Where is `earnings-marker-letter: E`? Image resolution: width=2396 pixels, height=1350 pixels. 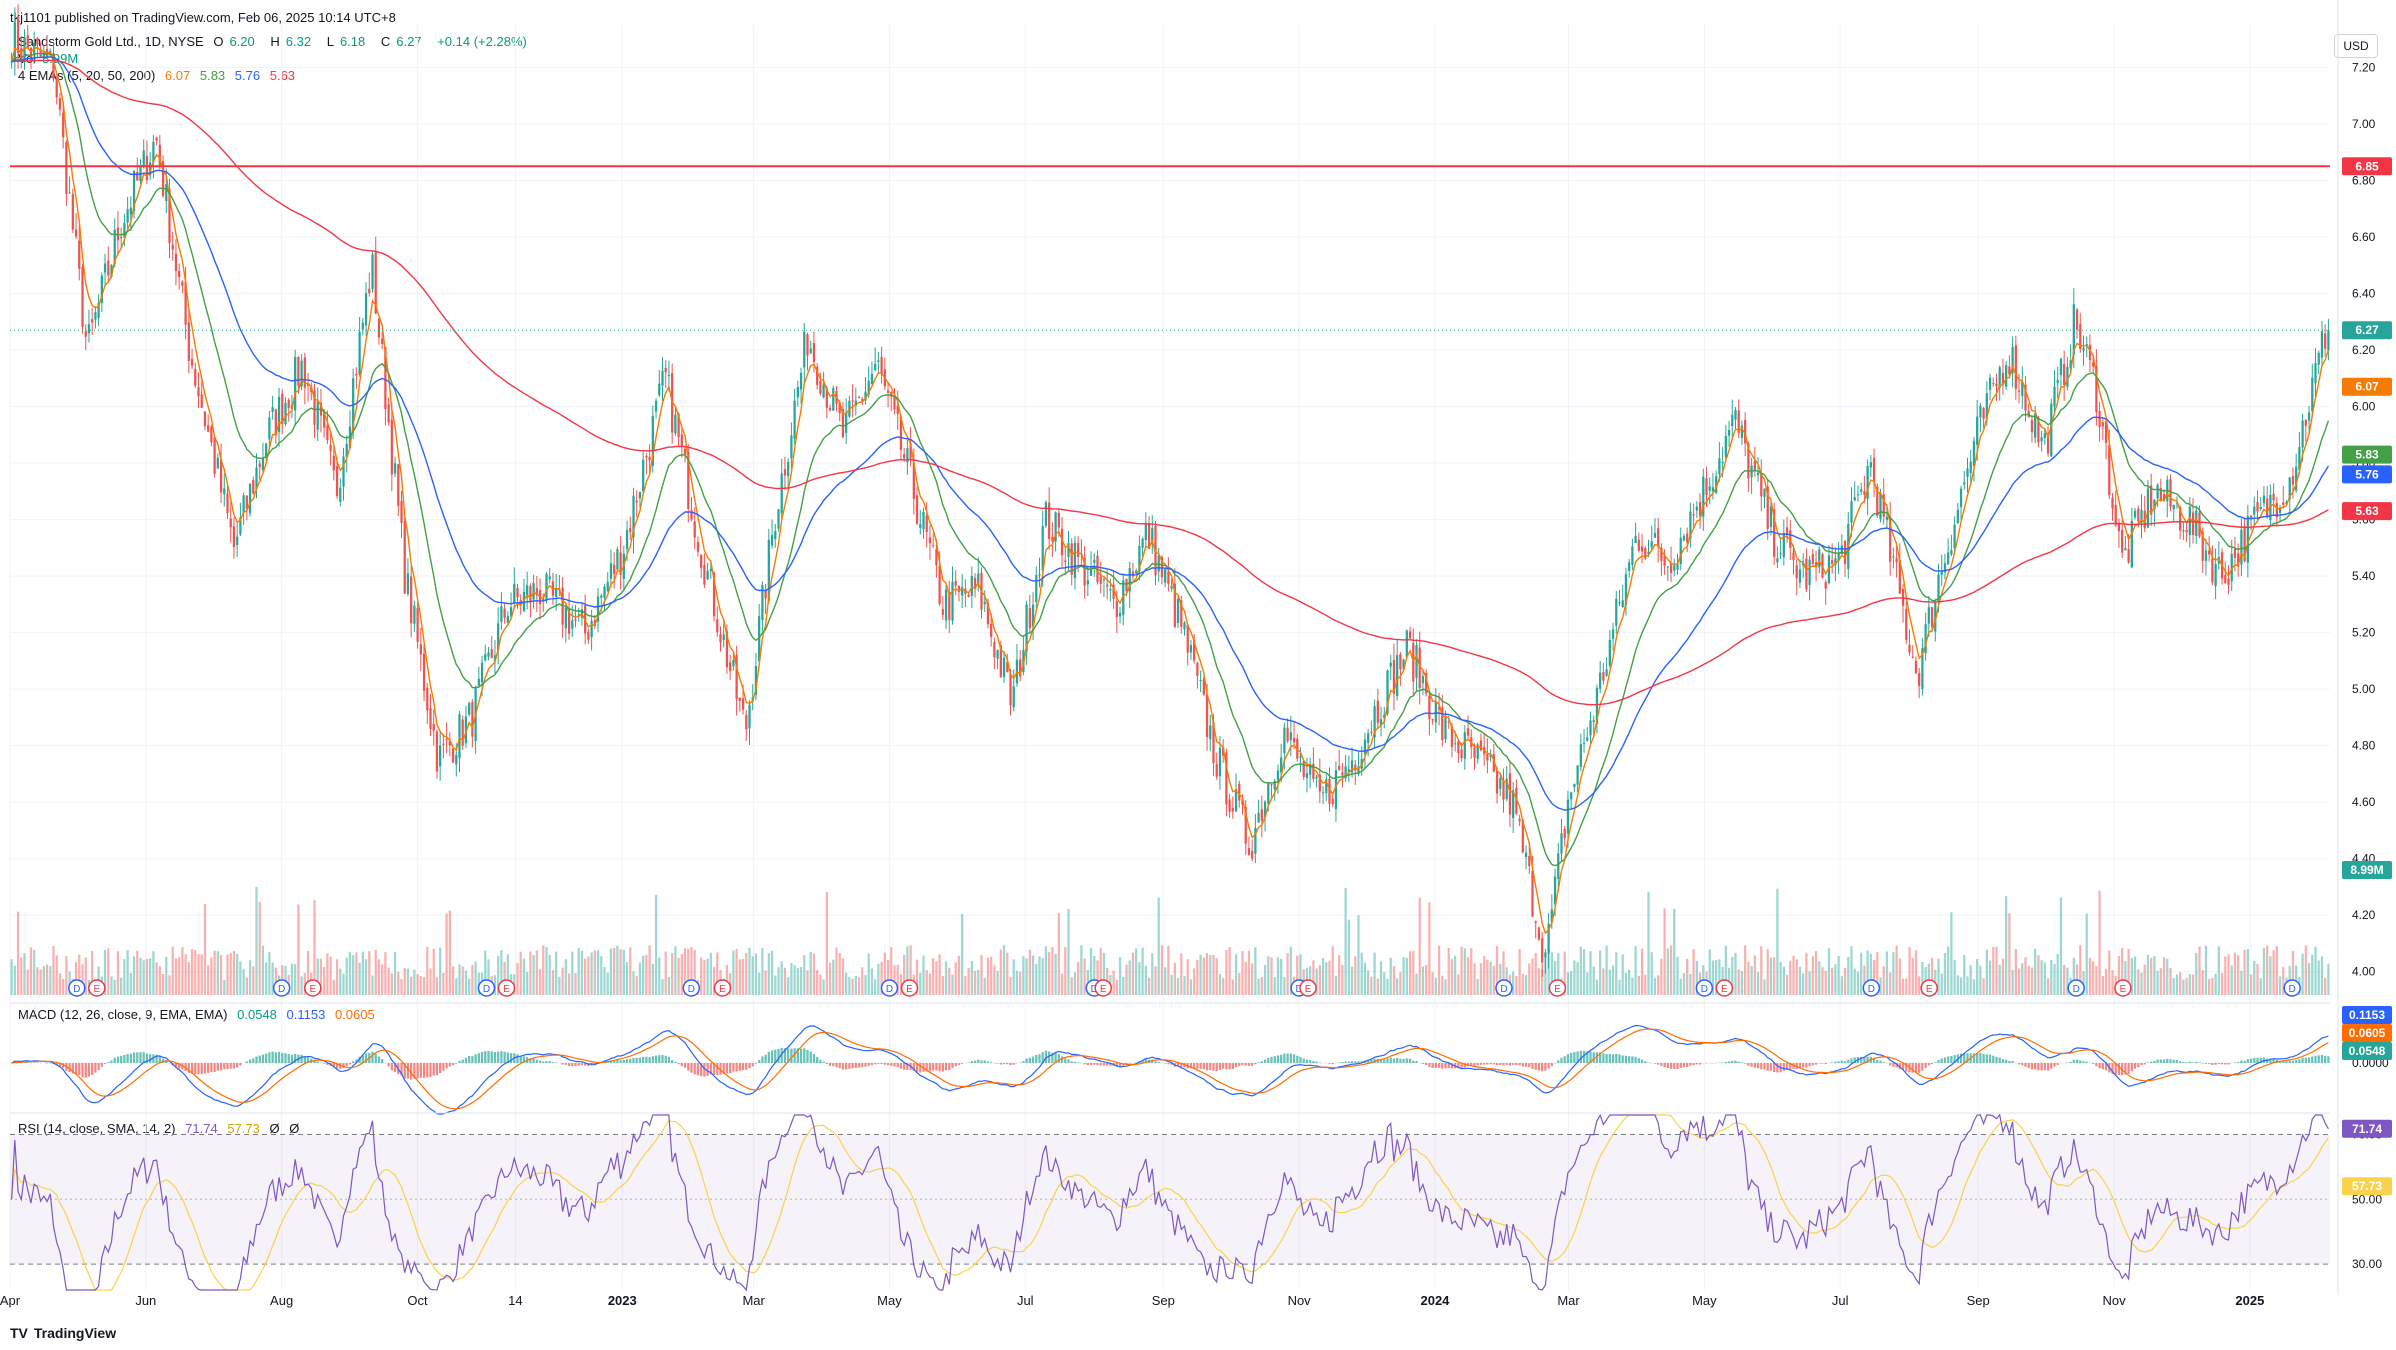
earnings-marker-letter: E is located at coordinates (1557, 989).